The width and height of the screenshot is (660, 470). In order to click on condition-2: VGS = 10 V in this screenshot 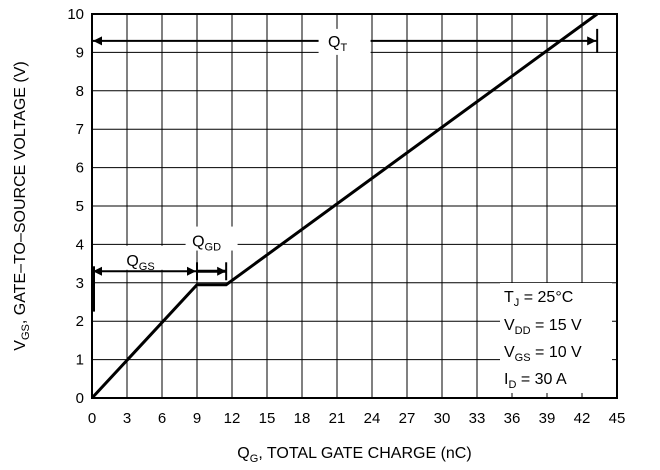, I will do `click(543, 354)`.